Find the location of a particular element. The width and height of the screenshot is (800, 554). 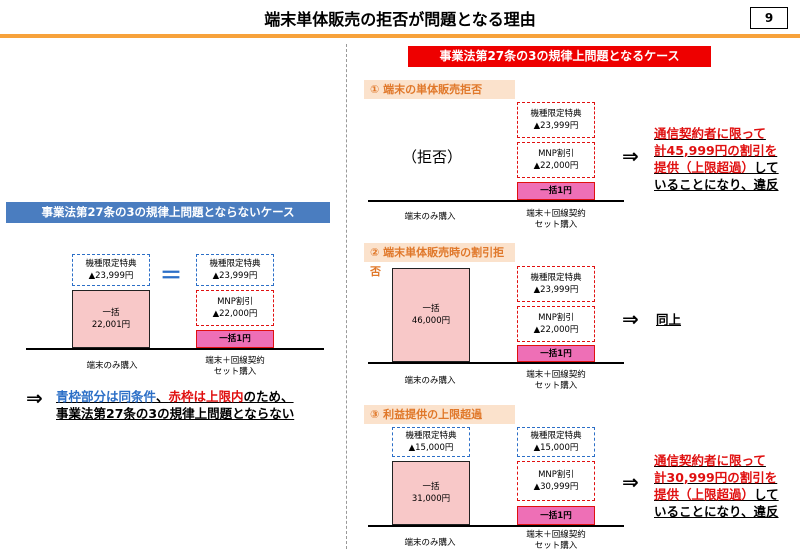

case1-caption-set: 端末＋回線契約 セット購入 is located at coordinates (556, 219).